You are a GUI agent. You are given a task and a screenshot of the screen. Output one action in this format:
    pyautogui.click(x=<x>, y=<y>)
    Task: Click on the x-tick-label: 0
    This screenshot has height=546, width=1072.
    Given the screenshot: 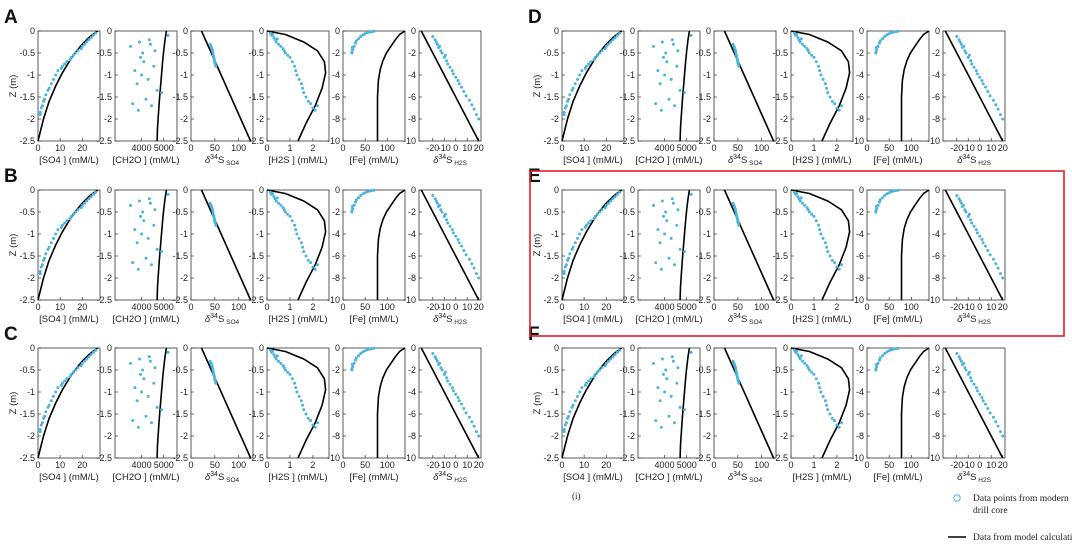 What is the action you would take?
    pyautogui.click(x=561, y=465)
    